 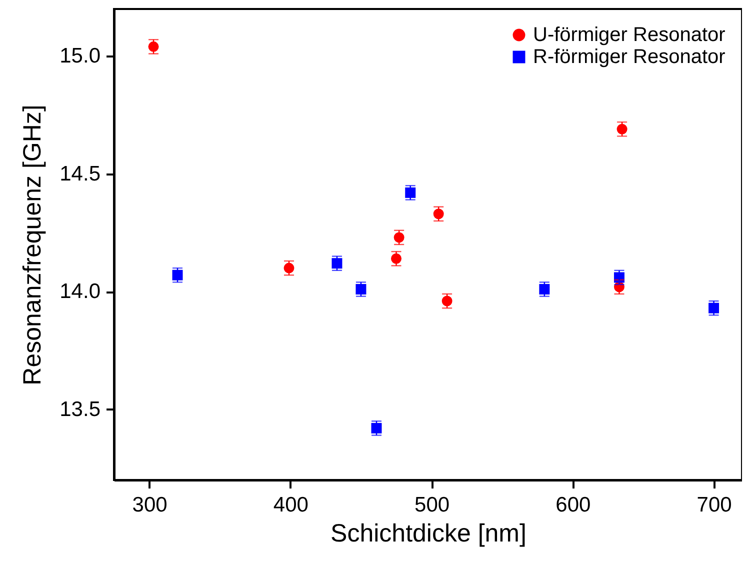 What do you see at coordinates (80, 174) in the screenshot?
I see `y-tick-label: 14.5` at bounding box center [80, 174].